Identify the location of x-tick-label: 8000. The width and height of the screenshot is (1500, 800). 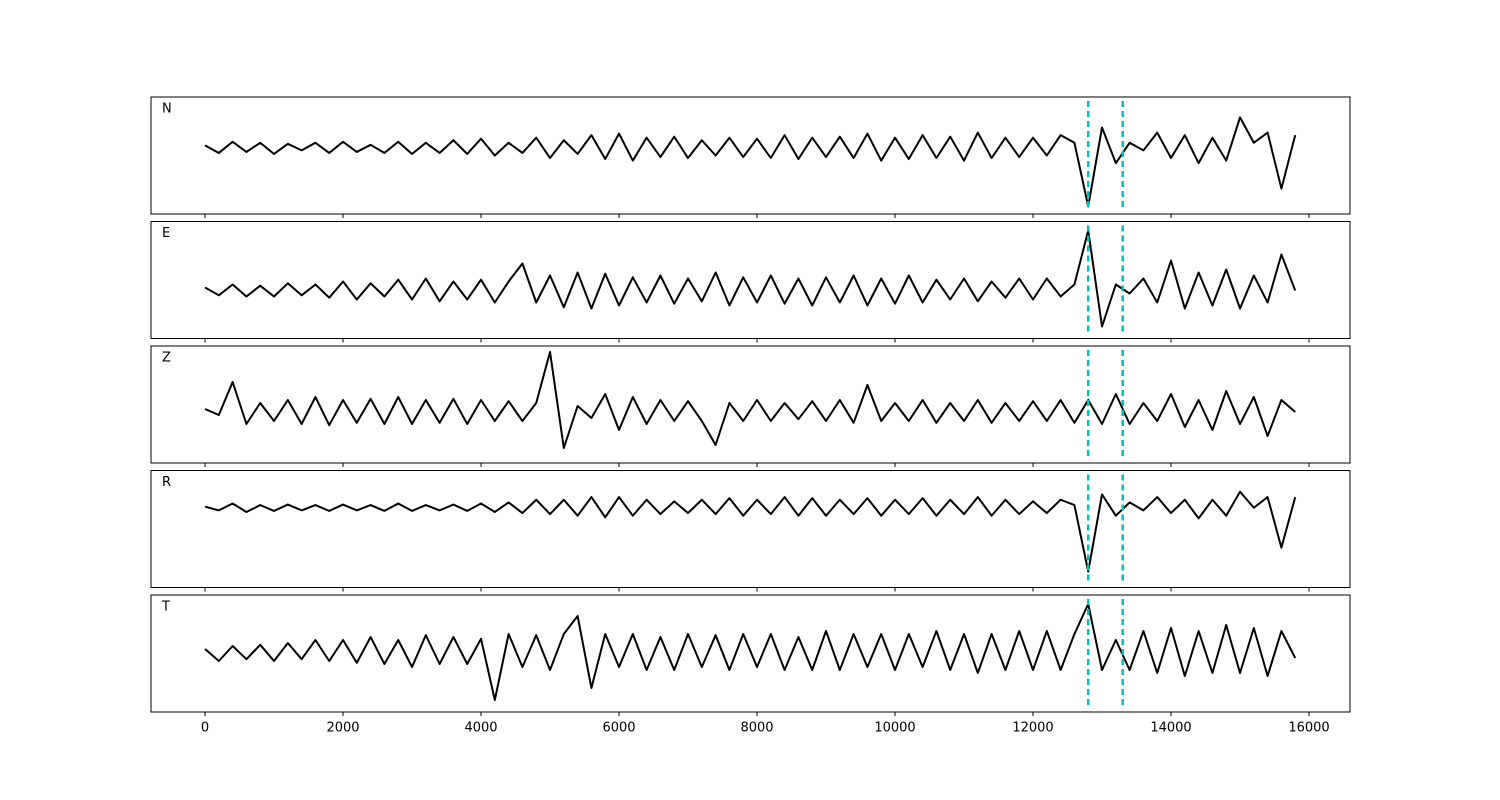
(756, 728).